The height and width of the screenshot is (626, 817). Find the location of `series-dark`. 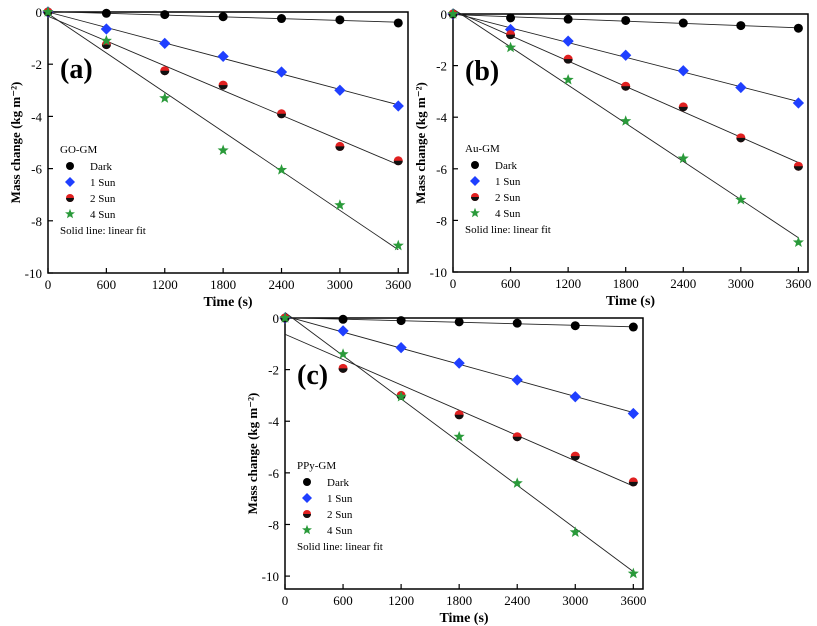

series-dark is located at coordinates (625, 21).